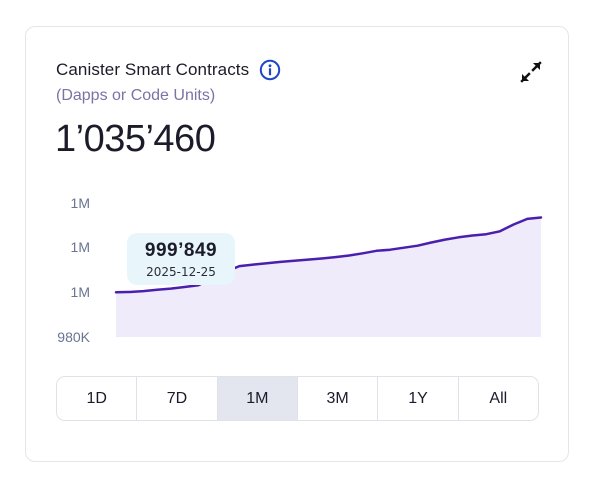  What do you see at coordinates (498, 398) in the screenshot?
I see `range-button-all: All` at bounding box center [498, 398].